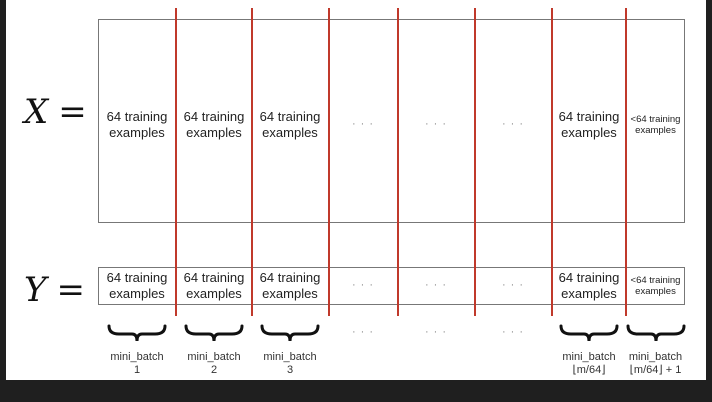  I want to click on brace-ellipsis-6: · · ·, so click(513, 332).